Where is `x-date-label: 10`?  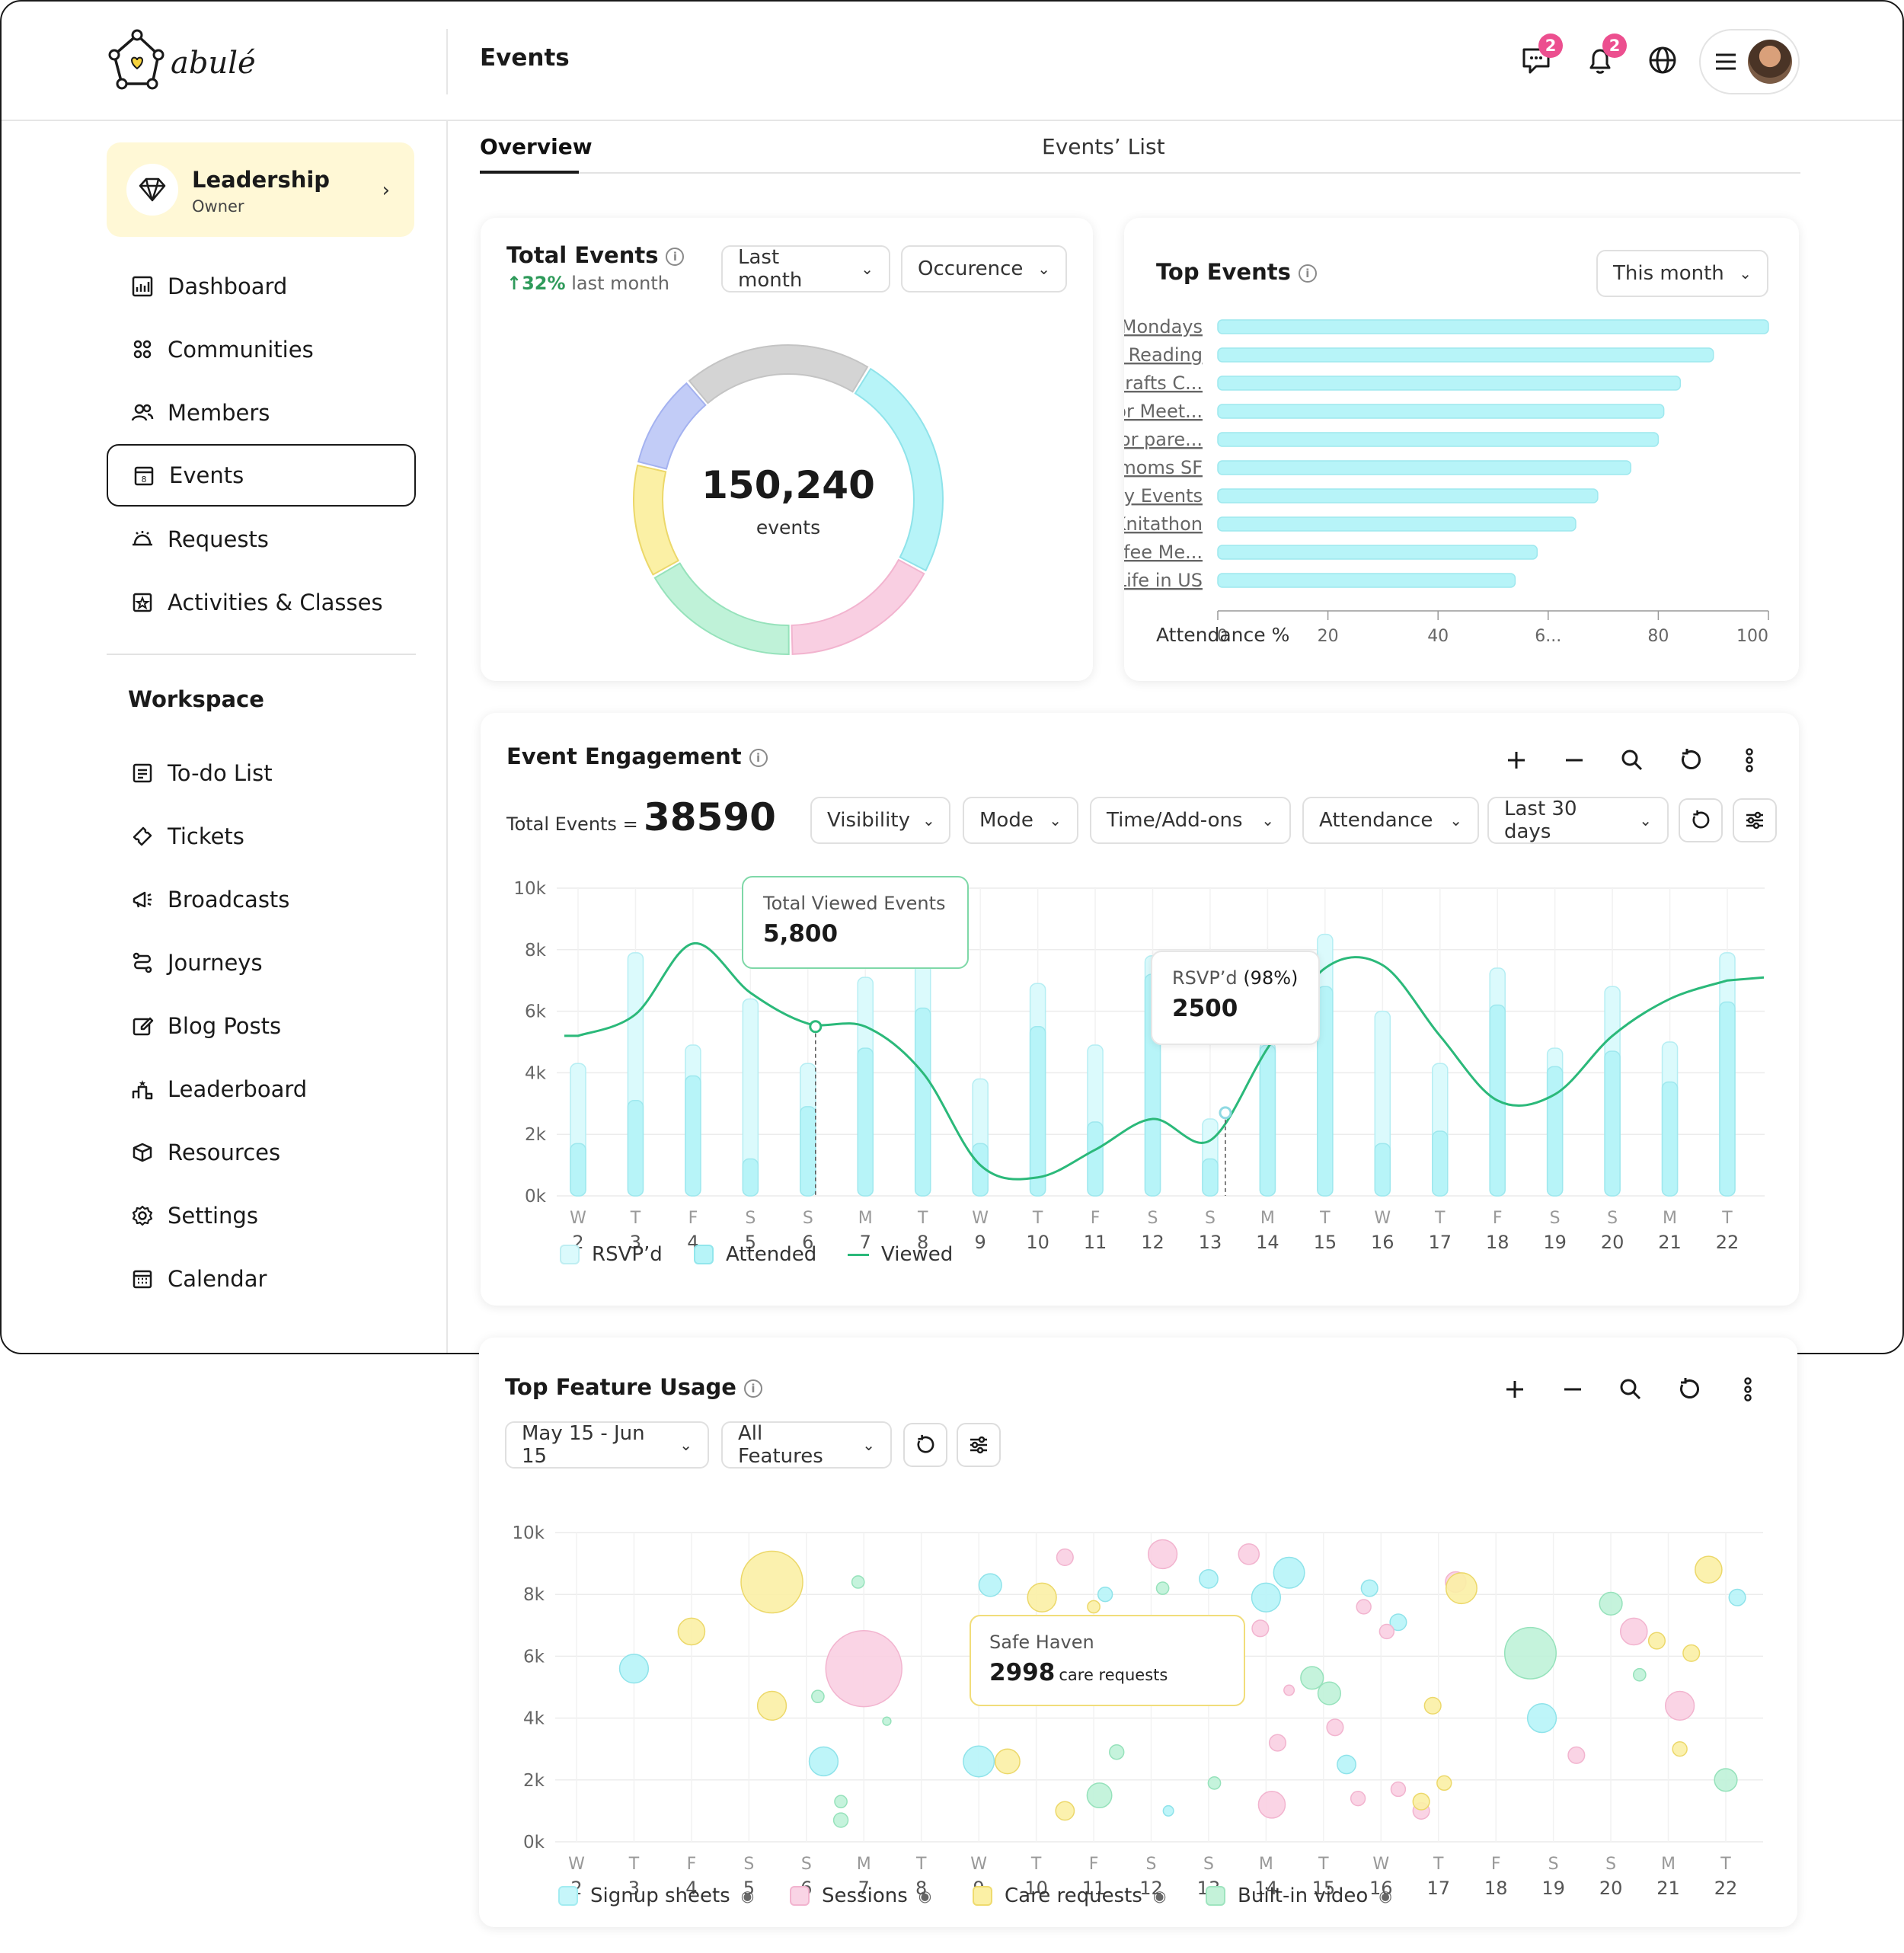 x-date-label: 10 is located at coordinates (1038, 1242).